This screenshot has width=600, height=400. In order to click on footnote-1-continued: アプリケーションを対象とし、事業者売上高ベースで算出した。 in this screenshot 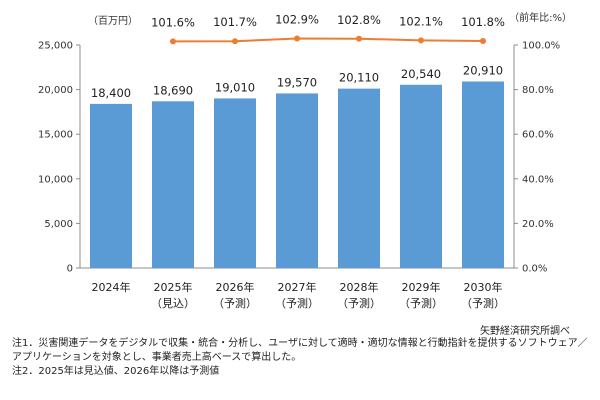, I will do `click(157, 357)`.